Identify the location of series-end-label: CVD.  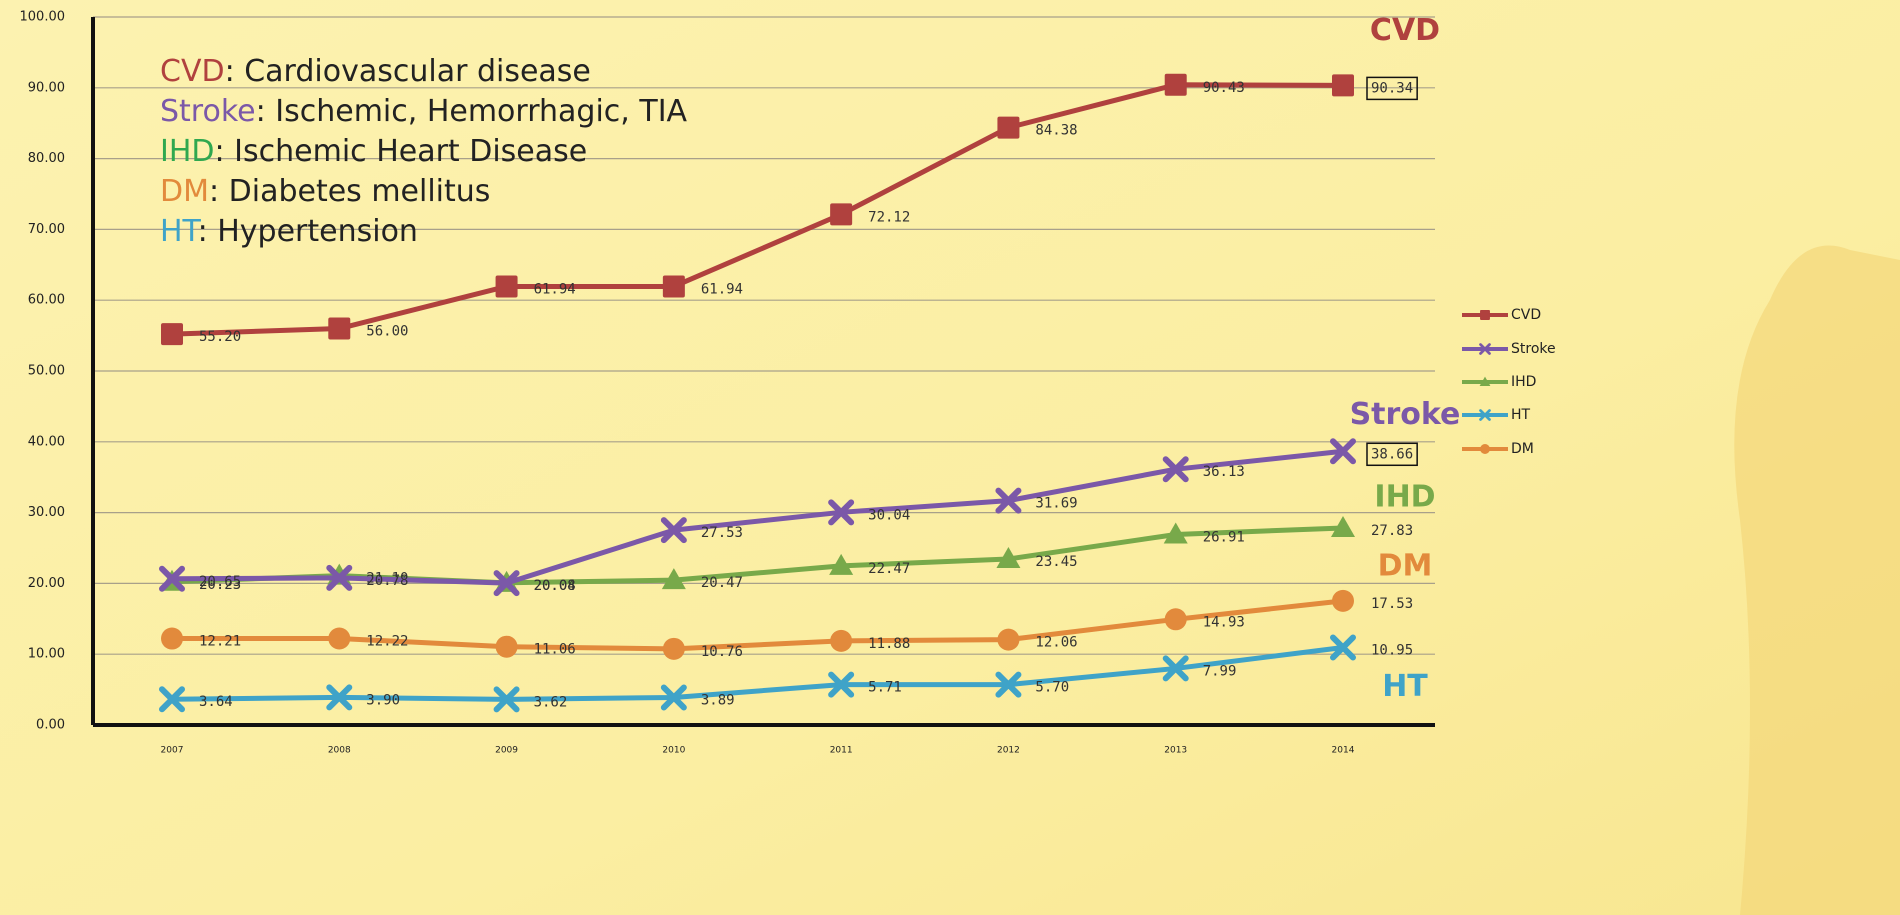
(1405, 30).